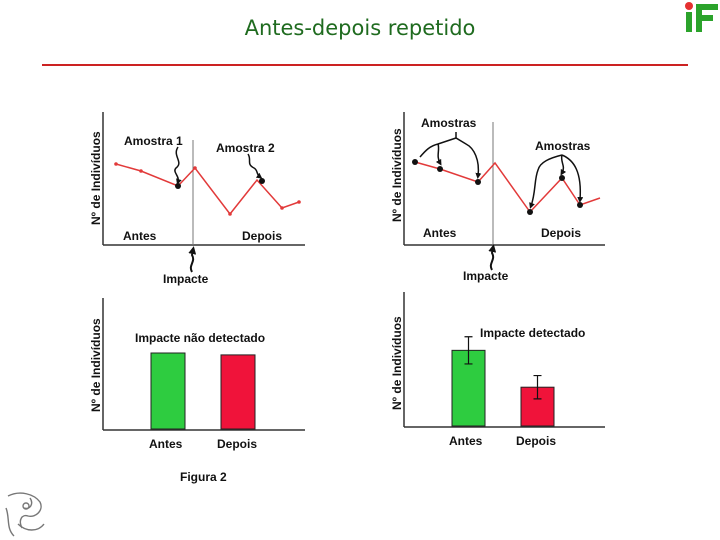  I want to click on br-bars, so click(503, 381).